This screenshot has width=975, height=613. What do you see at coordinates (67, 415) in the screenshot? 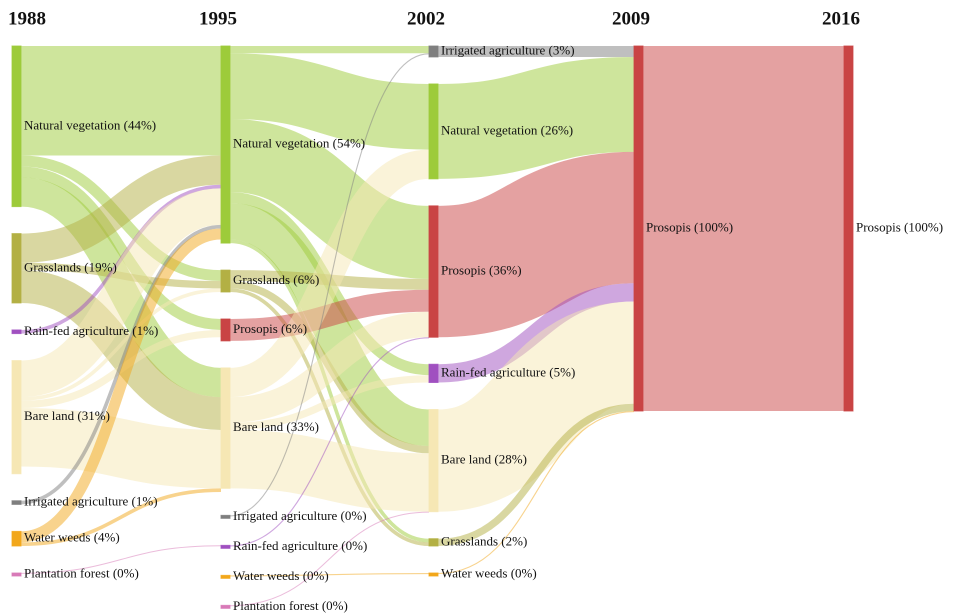
I see `node-label: Bare land (31%)` at bounding box center [67, 415].